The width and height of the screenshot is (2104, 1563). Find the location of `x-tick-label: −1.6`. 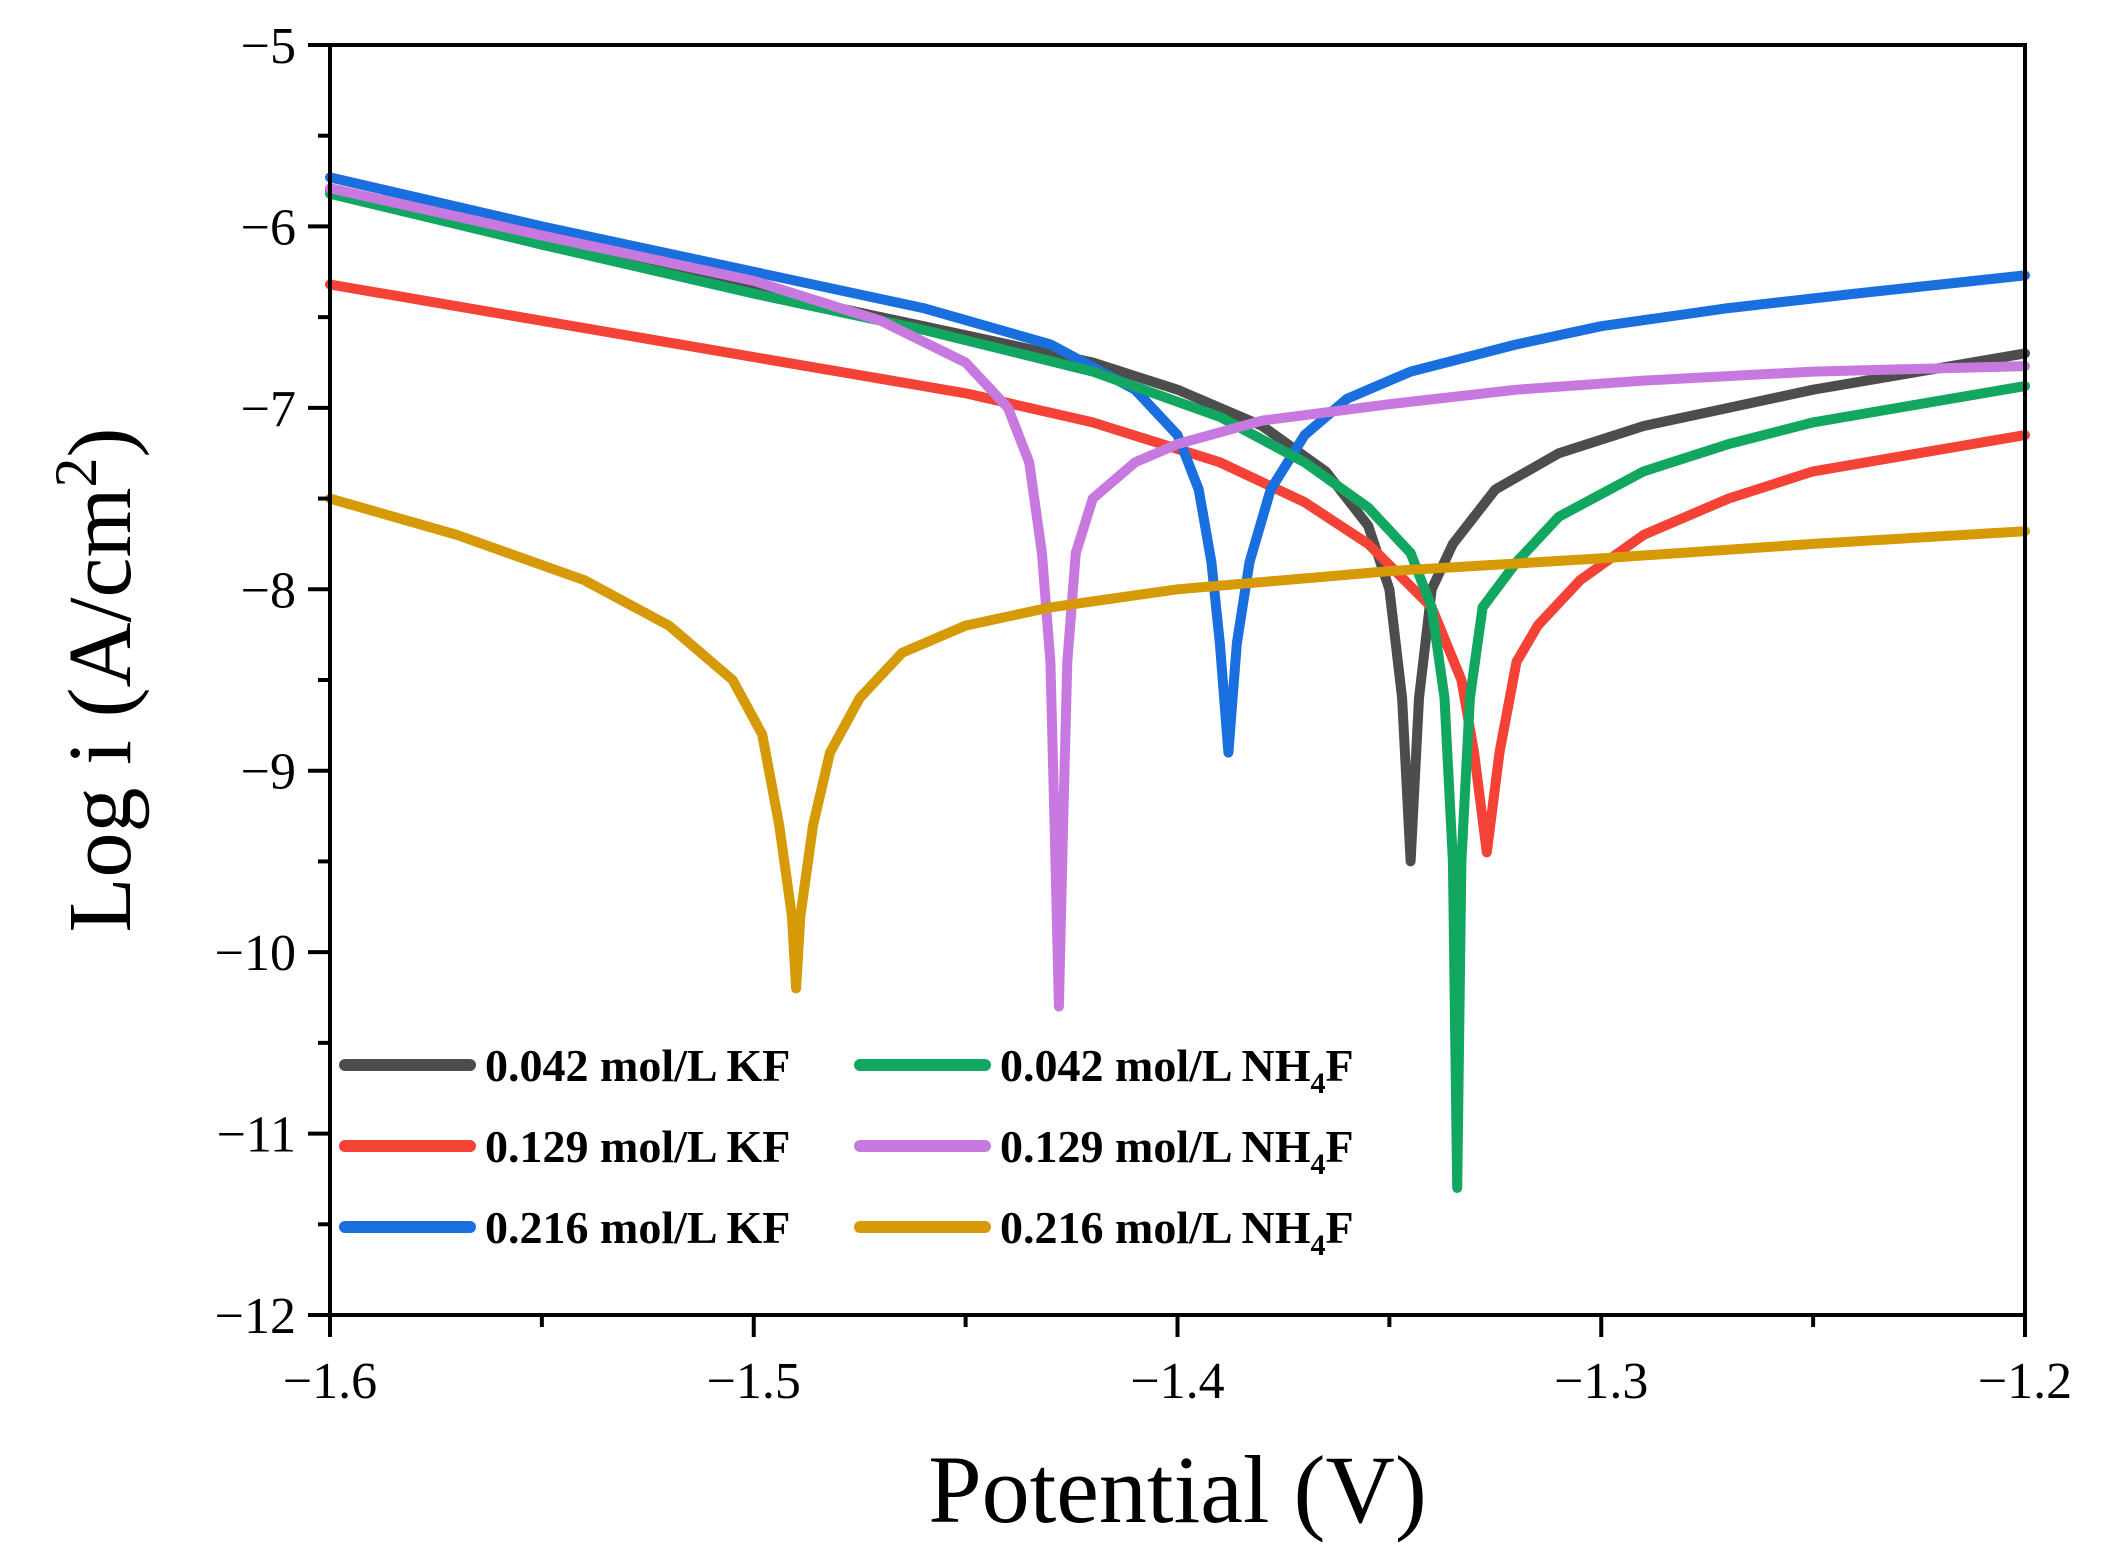

x-tick-label: −1.6 is located at coordinates (330, 1381).